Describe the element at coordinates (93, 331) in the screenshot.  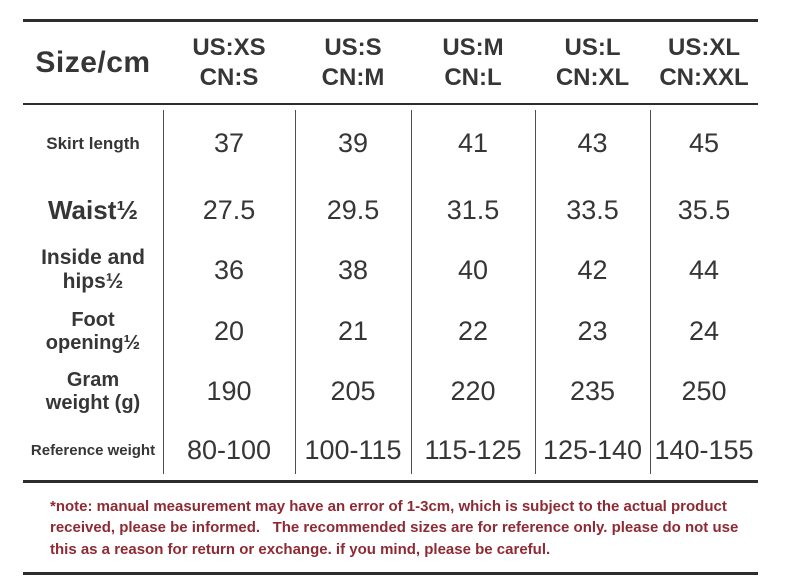
I see `row-label: Foot opening½` at that location.